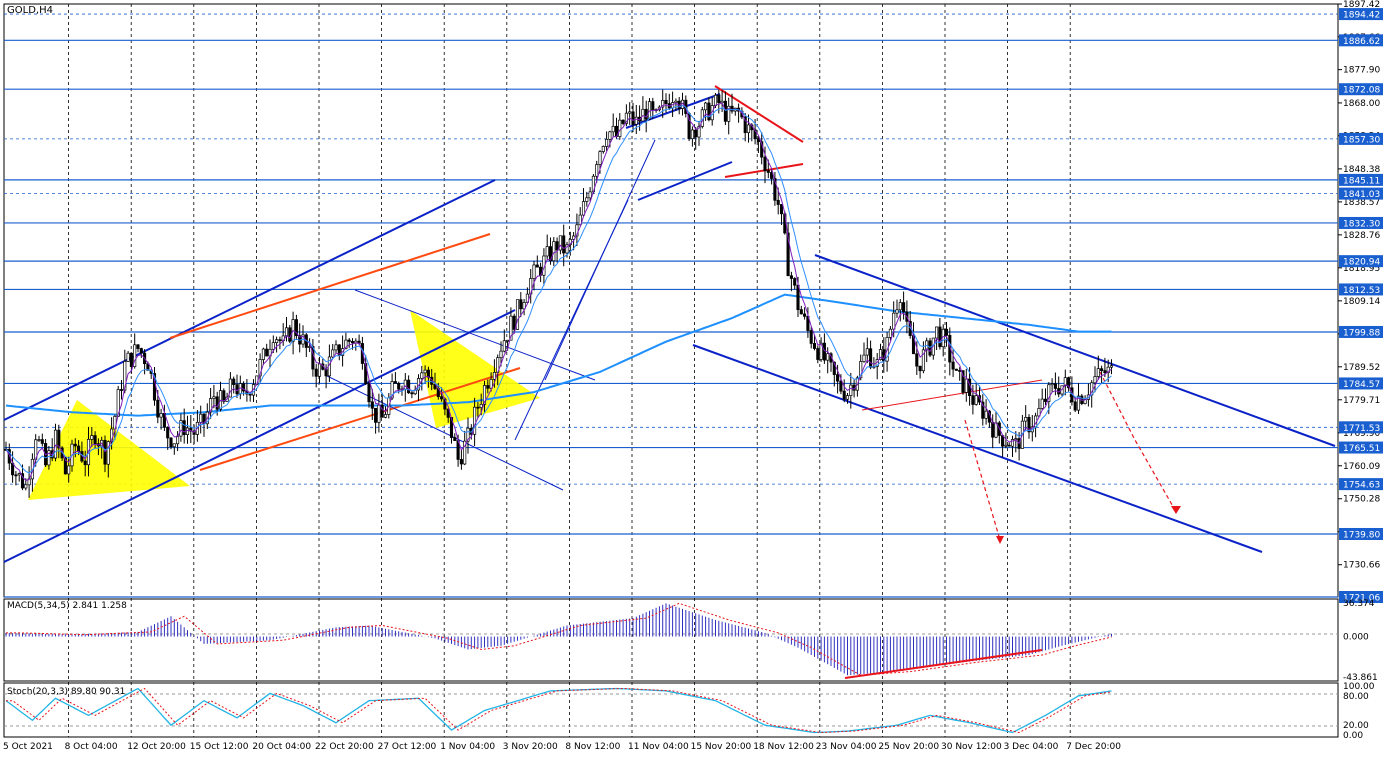 This screenshot has height=757, width=1390. Describe the element at coordinates (1361, 467) in the screenshot. I see `price-tick-label: 1760.09` at that location.